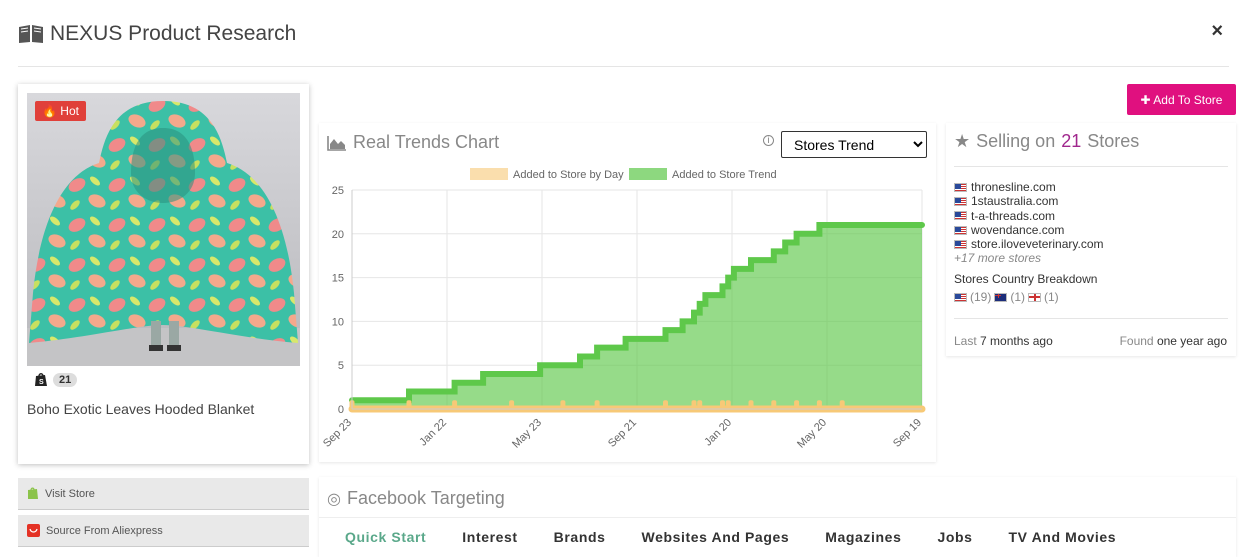 Image resolution: width=1247 pixels, height=557 pixels. I want to click on product-name: Boho Exotic Leaves Hooded Blanket, so click(141, 409).